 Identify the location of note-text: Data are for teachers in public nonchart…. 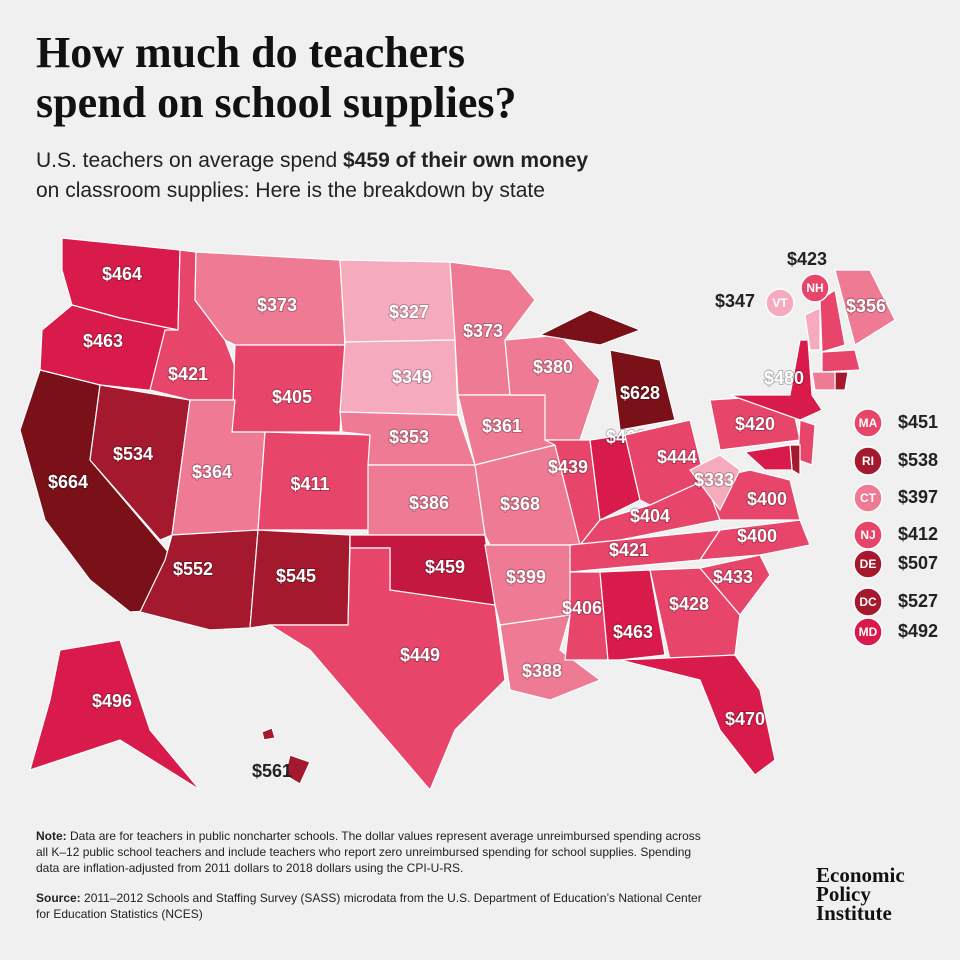
(368, 852).